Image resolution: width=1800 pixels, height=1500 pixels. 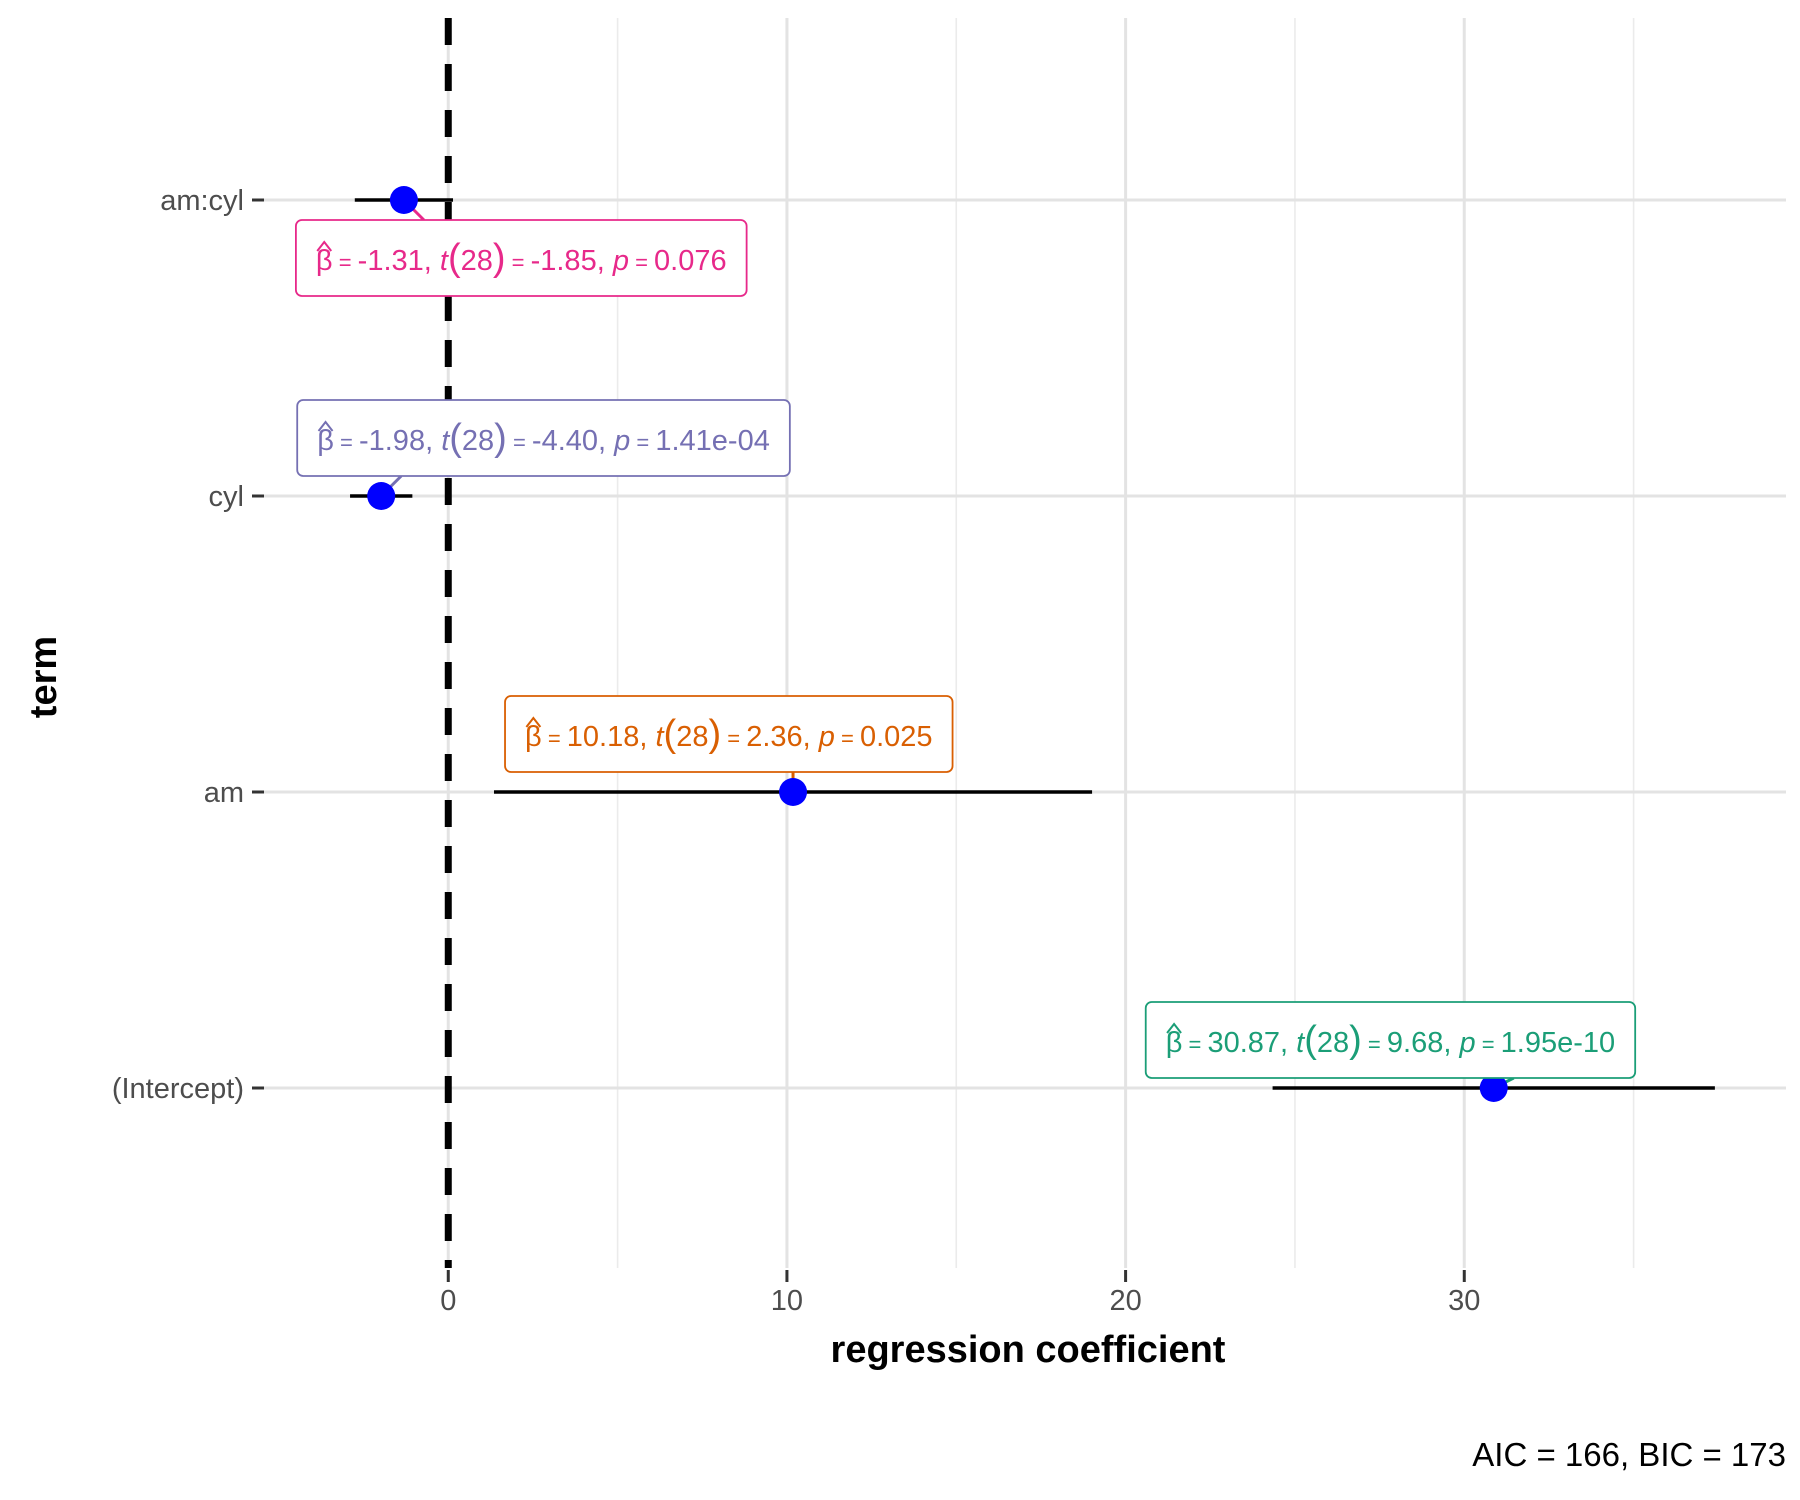 What do you see at coordinates (1629, 1454) in the screenshot?
I see `fit-caption: AIC = 166, BIC = 173` at bounding box center [1629, 1454].